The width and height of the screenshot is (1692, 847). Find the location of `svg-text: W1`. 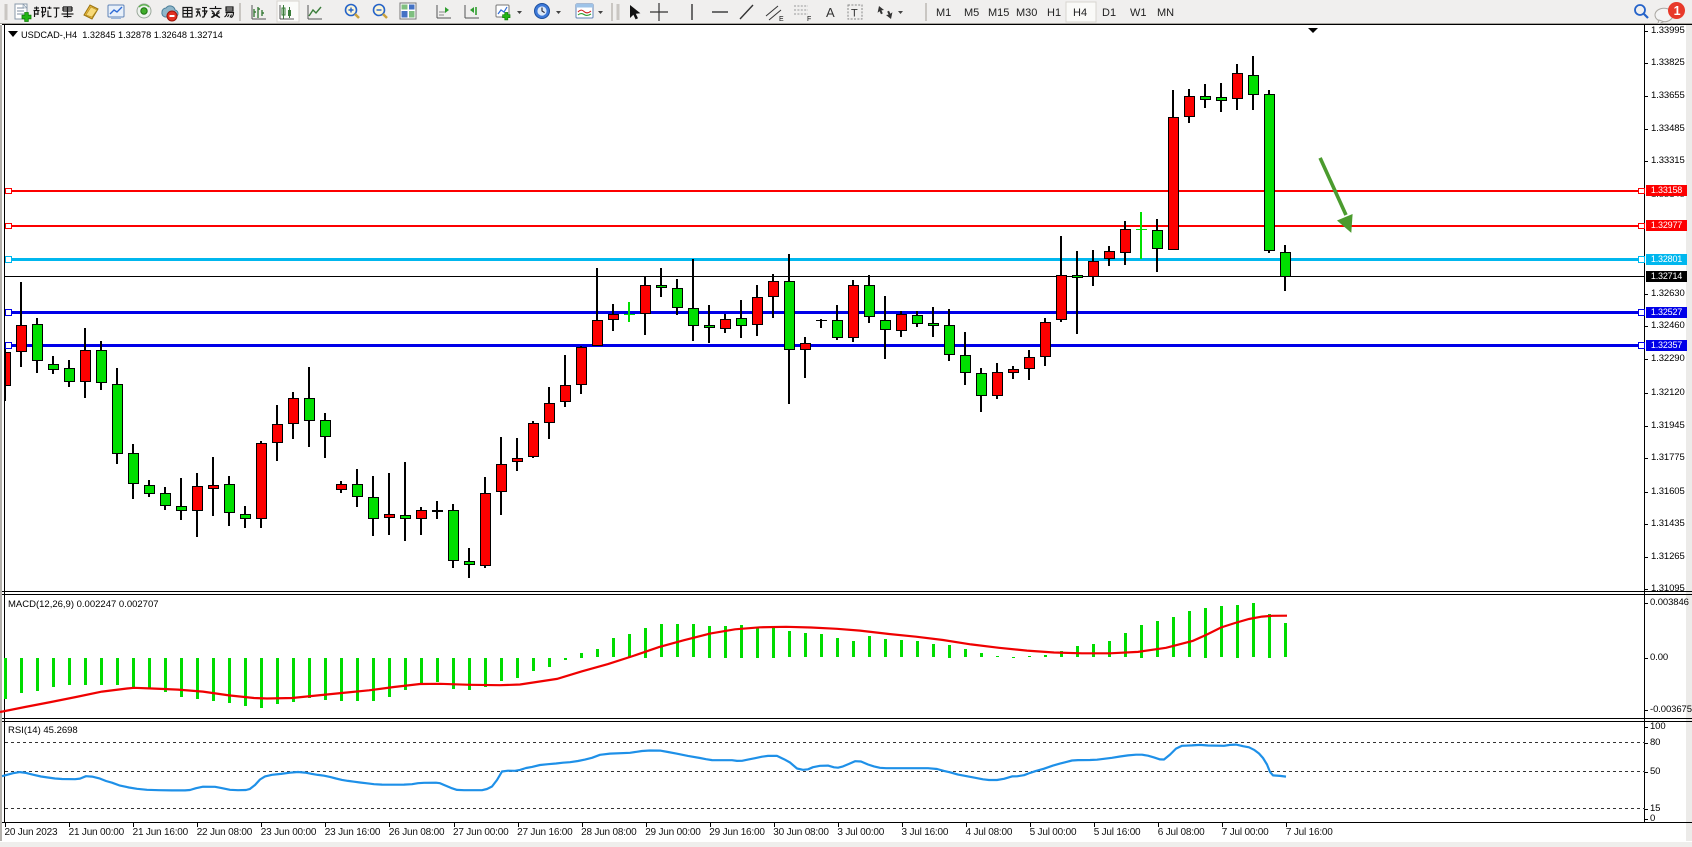

svg-text: W1 is located at coordinates (1138, 13).